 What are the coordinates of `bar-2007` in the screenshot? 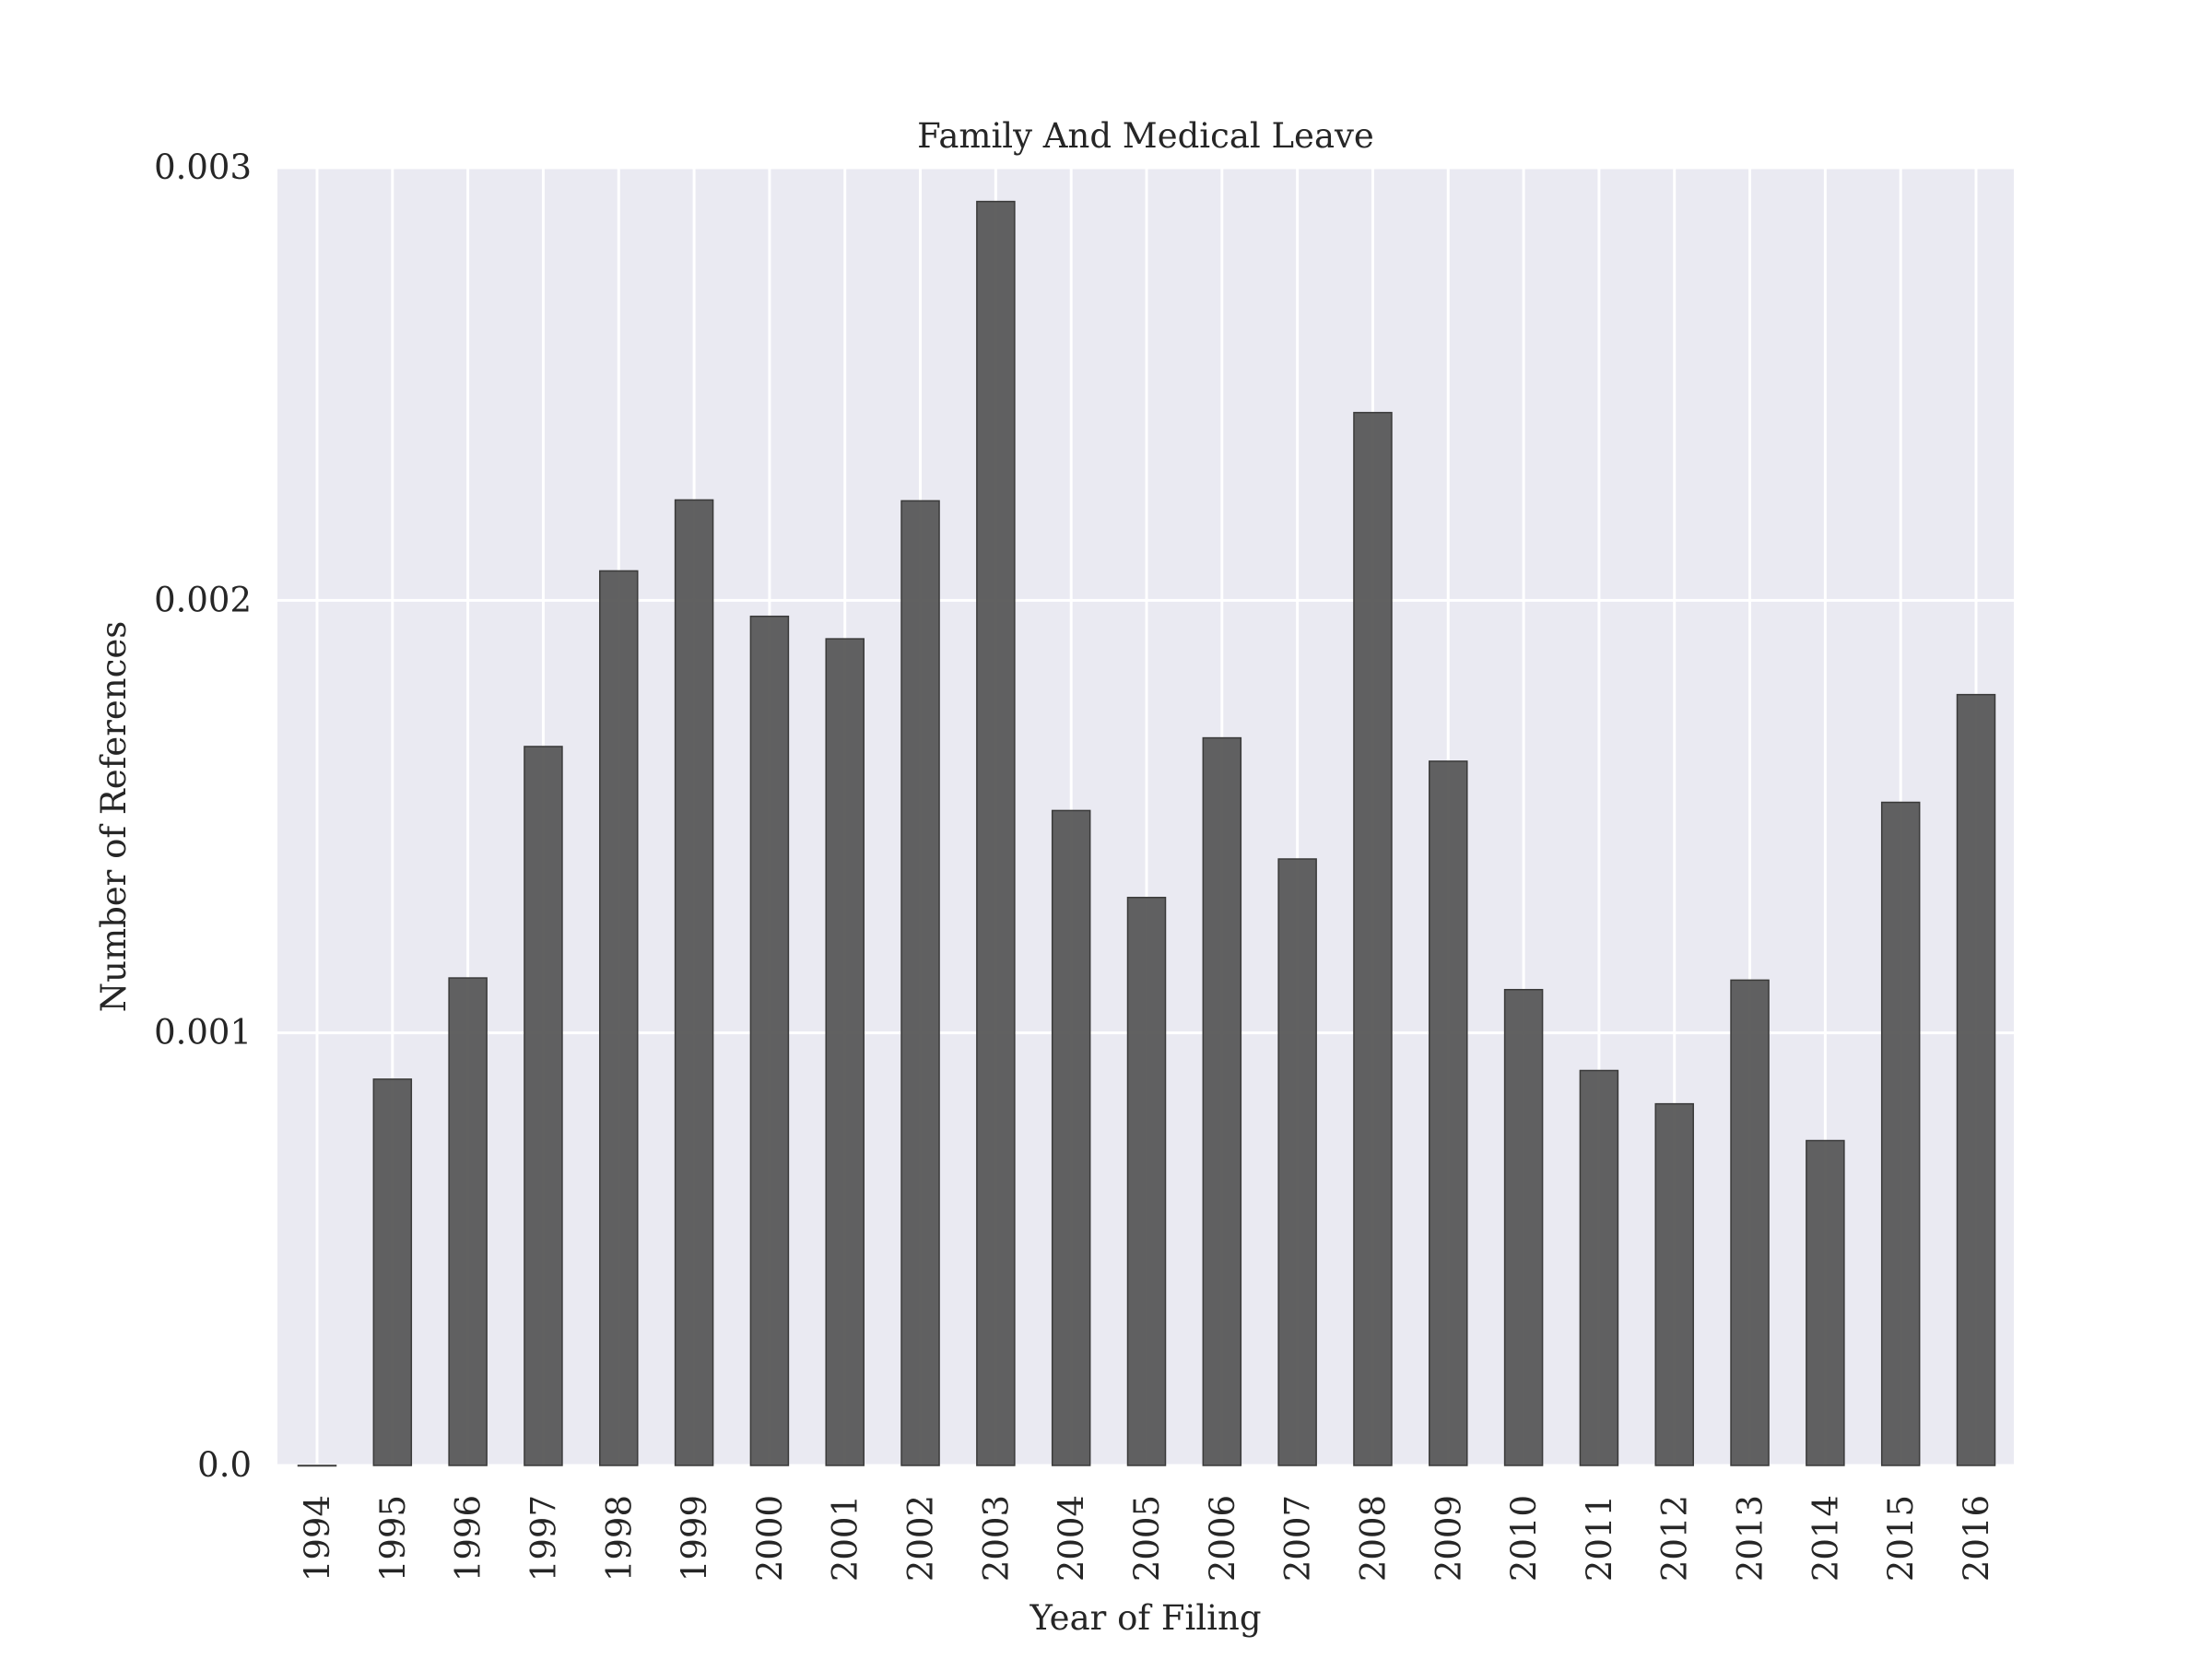 It's located at (1297, 1162).